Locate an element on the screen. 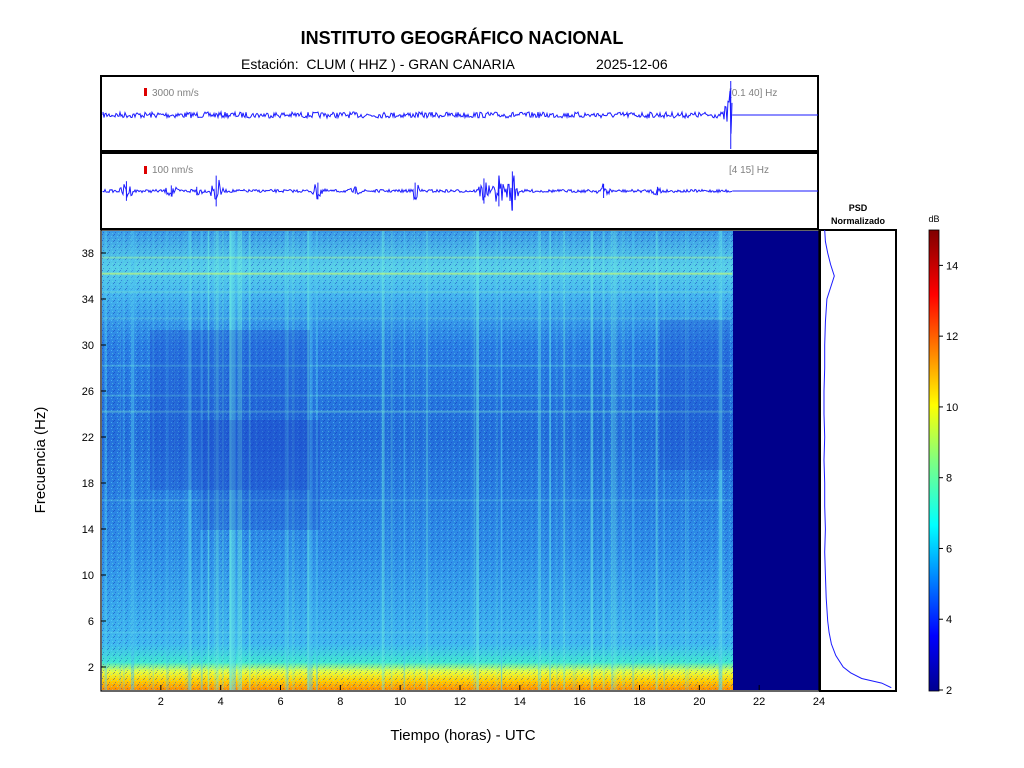 This screenshot has width=1024, height=768. colorbar-label: dB is located at coordinates (933, 219).